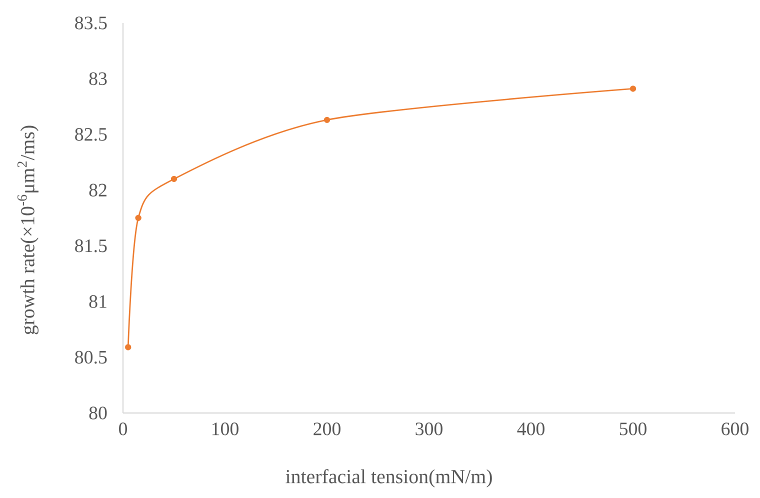  What do you see at coordinates (98, 79) in the screenshot?
I see `y-tick-label: 83` at bounding box center [98, 79].